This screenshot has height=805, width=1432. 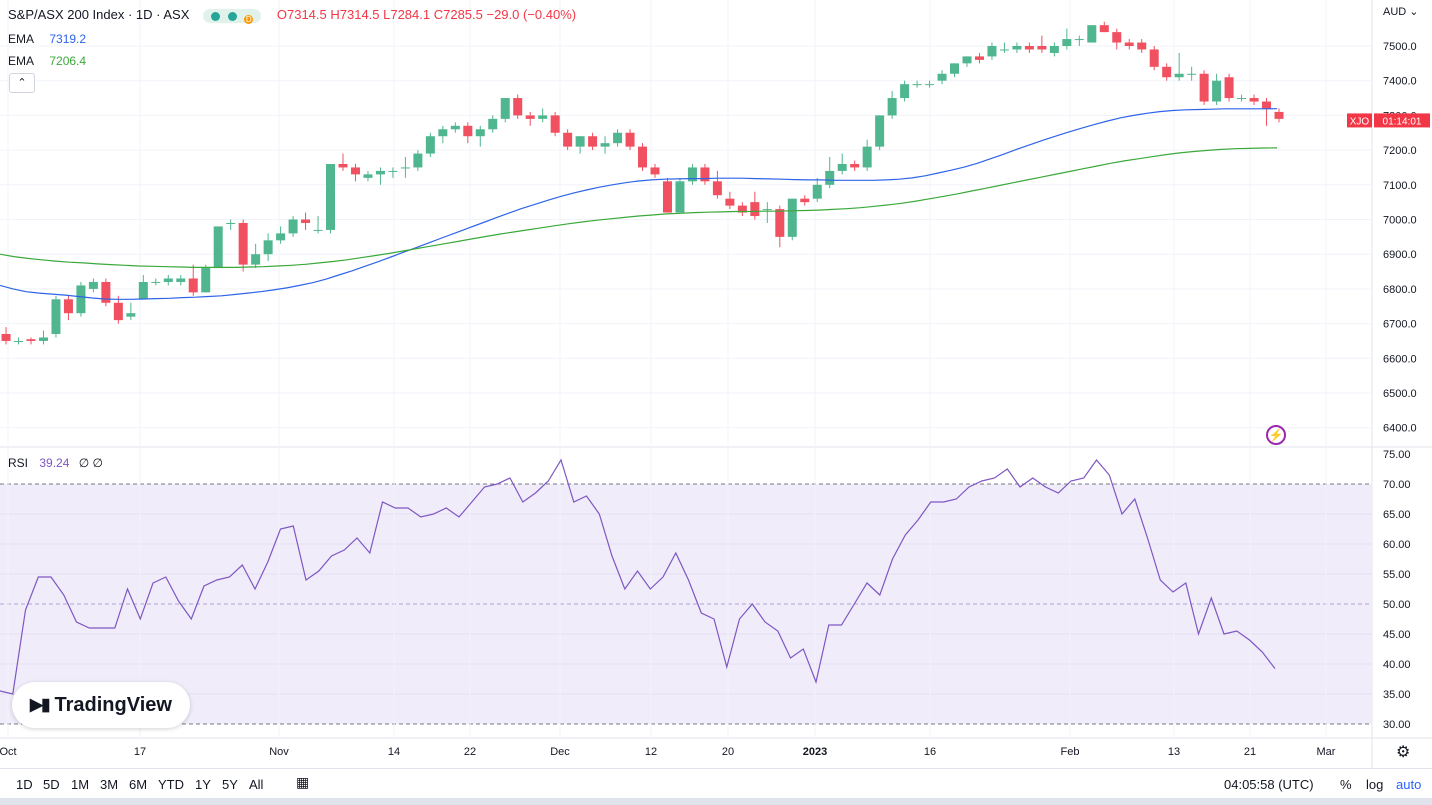 I want to click on price-tick-label: 7000.0, so click(x=1400, y=221).